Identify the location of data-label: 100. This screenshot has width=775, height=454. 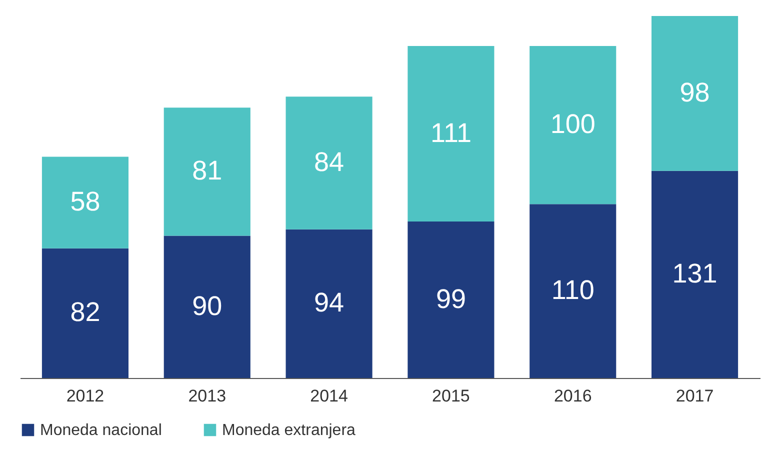
(573, 124).